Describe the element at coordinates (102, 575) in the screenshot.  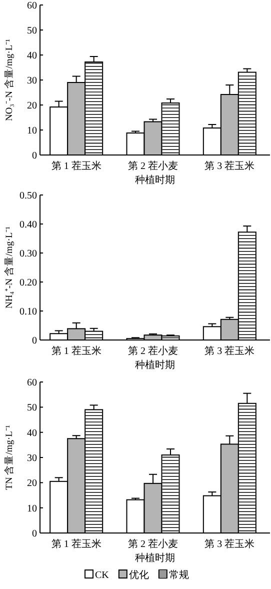
I see `legend-label: CK` at that location.